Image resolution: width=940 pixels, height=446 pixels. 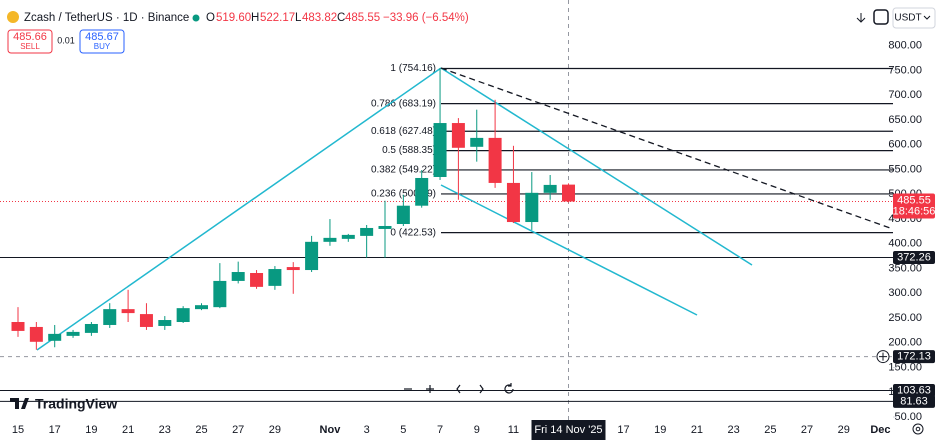 What do you see at coordinates (905, 367) in the screenshot?
I see `y-tick-label: 150.00` at bounding box center [905, 367].